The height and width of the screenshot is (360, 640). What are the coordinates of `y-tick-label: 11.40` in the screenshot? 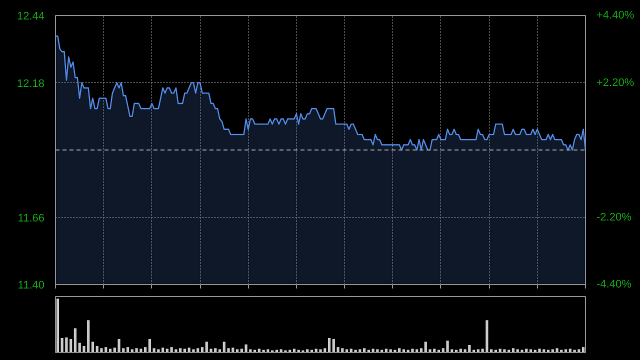 It's located at (31, 286).